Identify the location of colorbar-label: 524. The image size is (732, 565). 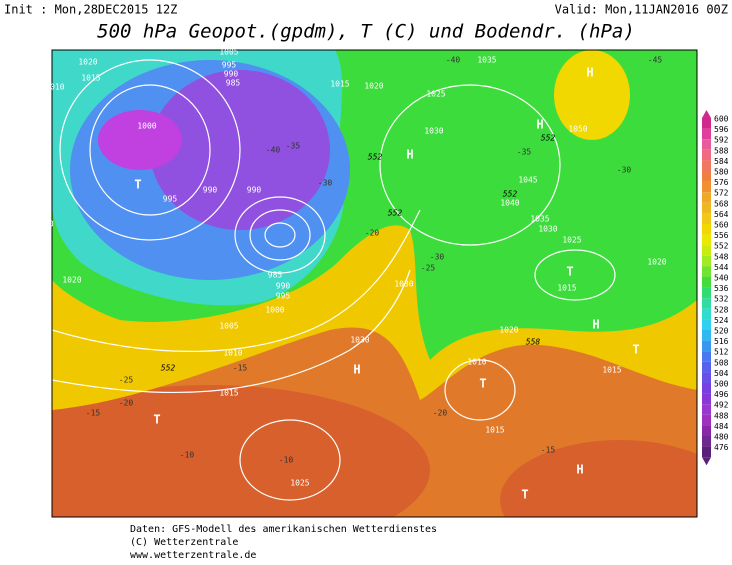
(721, 320).